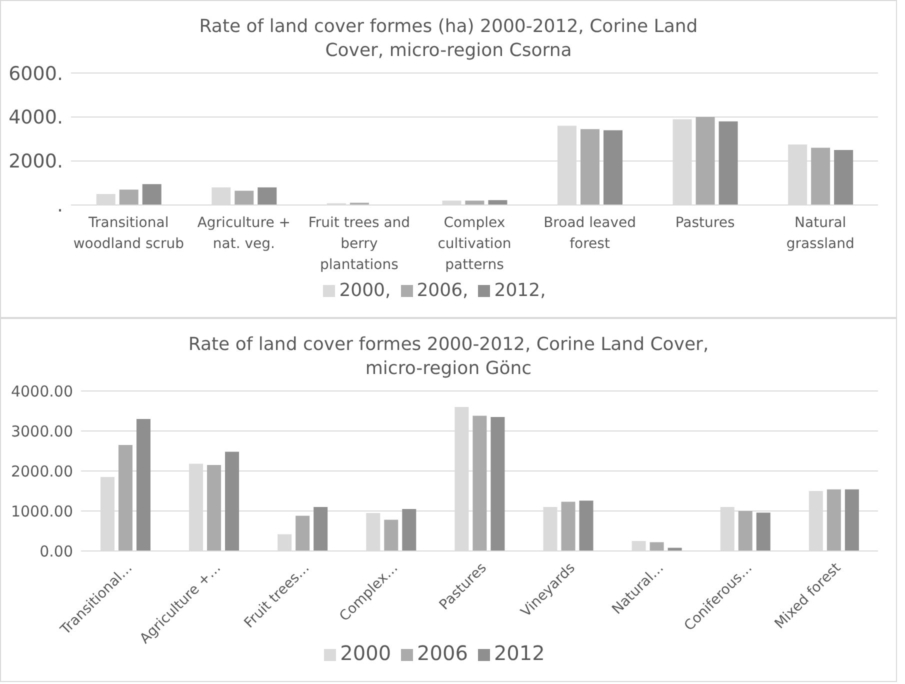  I want to click on x-tick-label: Agriculture + nat. veg., so click(244, 233).